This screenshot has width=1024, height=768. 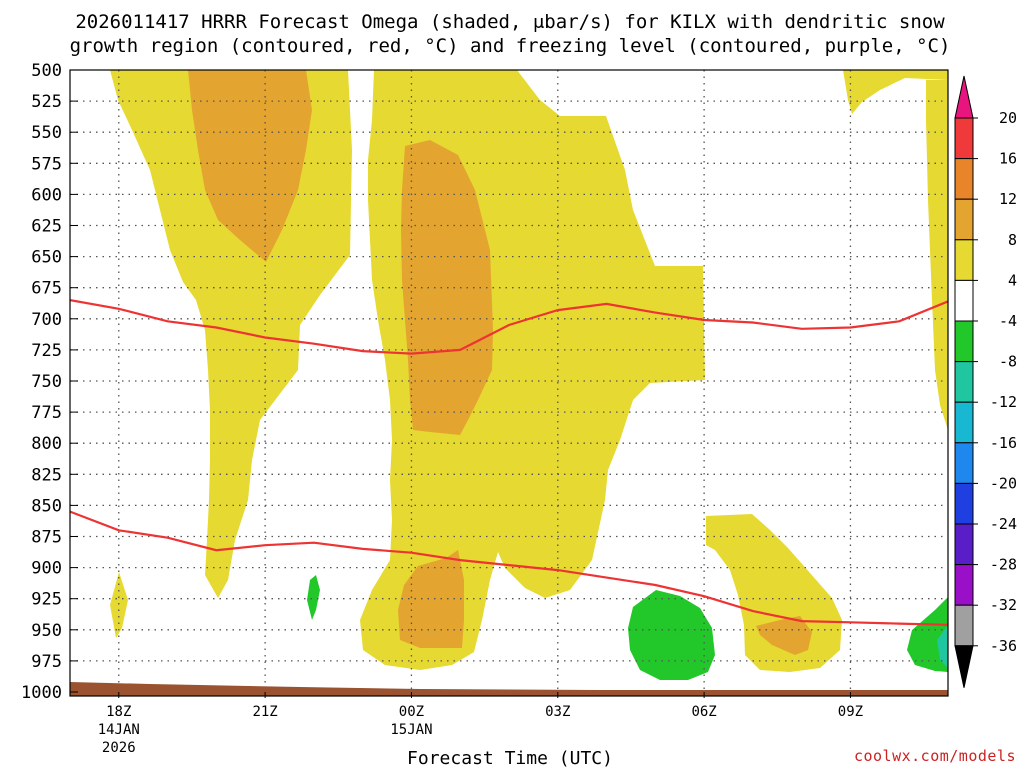 What do you see at coordinates (1003, 605) in the screenshot?
I see `colorbar-label: -32` at bounding box center [1003, 605].